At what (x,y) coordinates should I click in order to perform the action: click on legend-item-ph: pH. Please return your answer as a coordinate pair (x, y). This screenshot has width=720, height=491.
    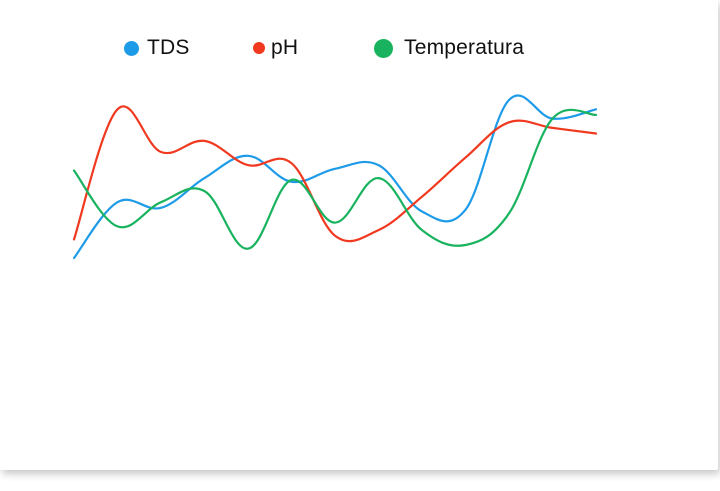
    Looking at the image, I should click on (275, 48).